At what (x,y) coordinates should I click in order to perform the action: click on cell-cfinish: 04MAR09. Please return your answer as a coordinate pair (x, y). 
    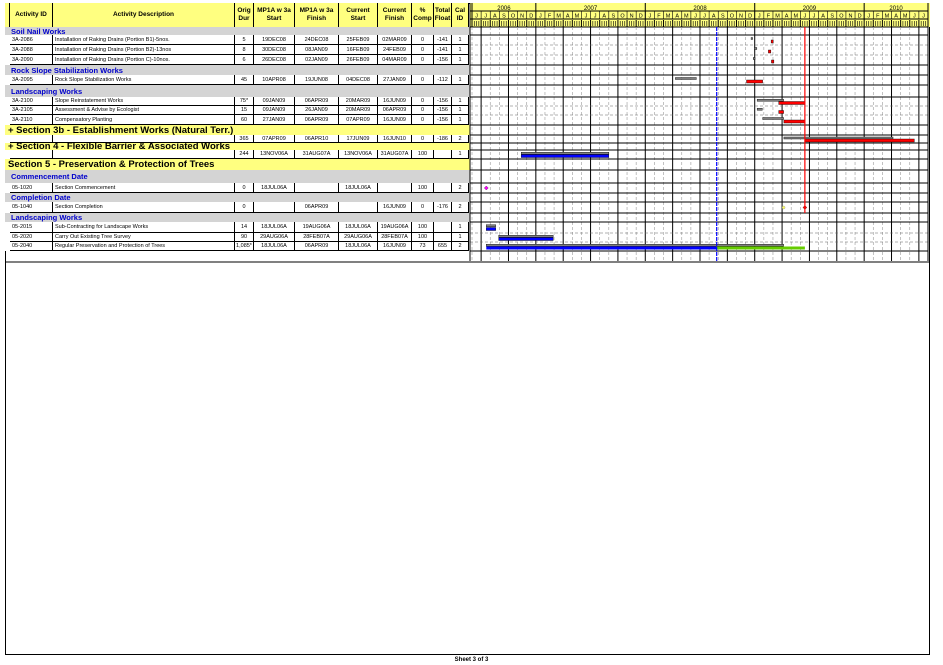
    Looking at the image, I should click on (395, 60).